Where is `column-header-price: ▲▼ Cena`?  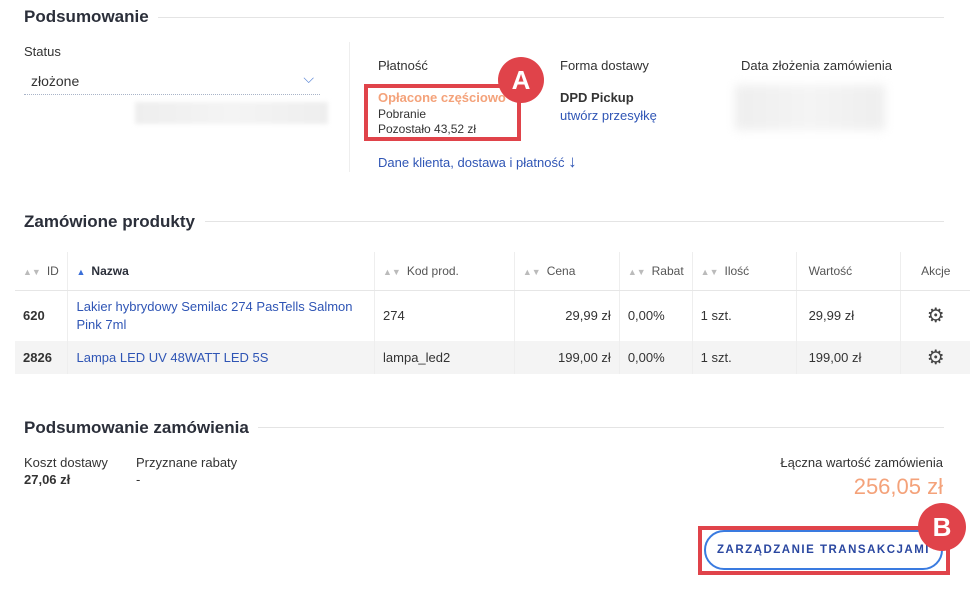 column-header-price: ▲▼ Cena is located at coordinates (566, 271).